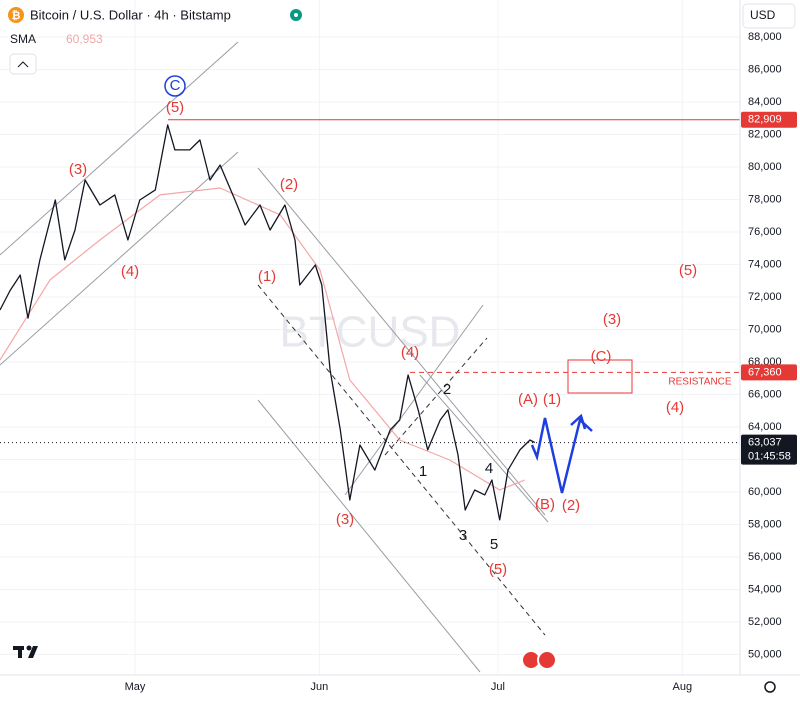 The width and height of the screenshot is (800, 705). I want to click on collapse-button, so click(23, 64).